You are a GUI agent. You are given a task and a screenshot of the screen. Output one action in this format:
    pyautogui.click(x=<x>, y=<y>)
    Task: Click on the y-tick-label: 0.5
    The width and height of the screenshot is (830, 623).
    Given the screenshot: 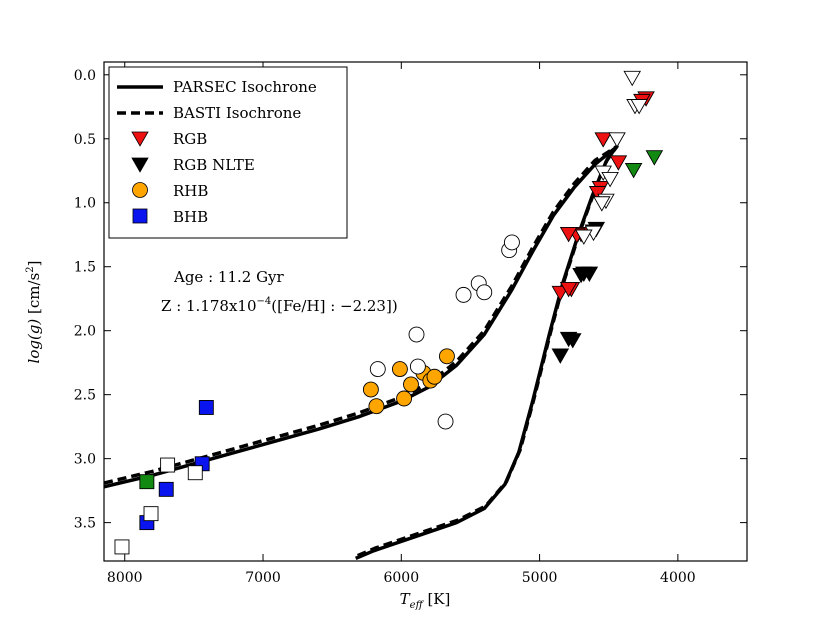 What is the action you would take?
    pyautogui.click(x=85, y=140)
    